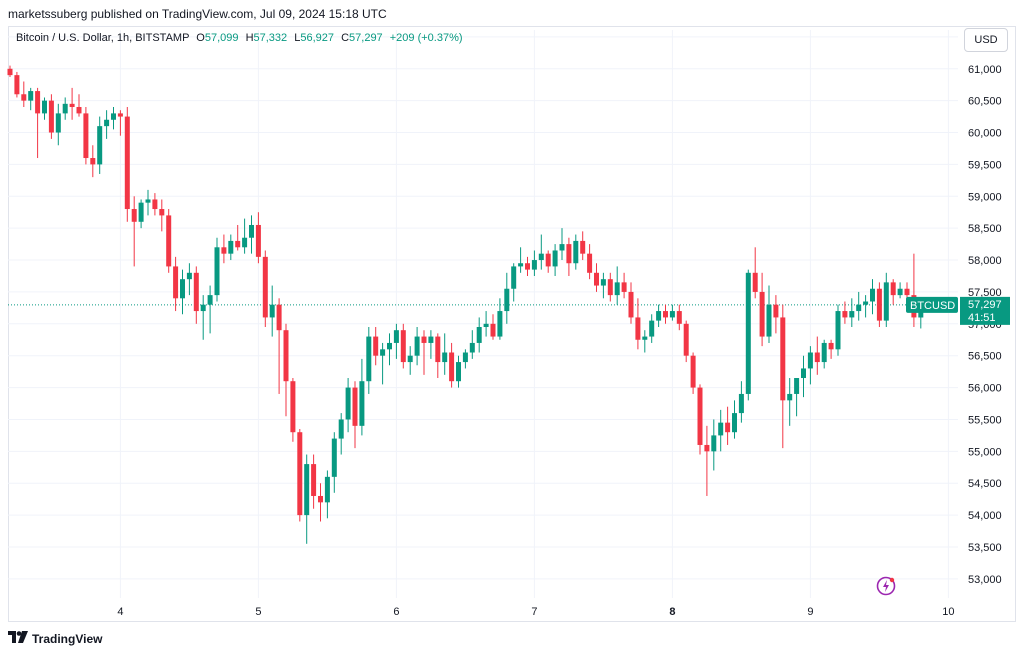  Describe the element at coordinates (886, 586) in the screenshot. I see `lightning-icon` at that location.